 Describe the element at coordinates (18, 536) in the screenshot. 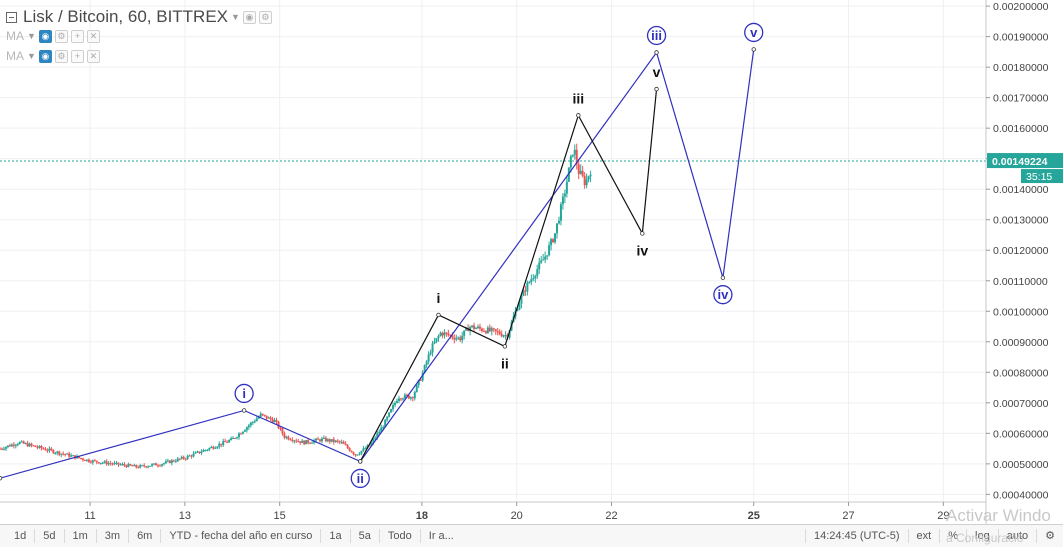

I see `range-1d: 1d` at that location.